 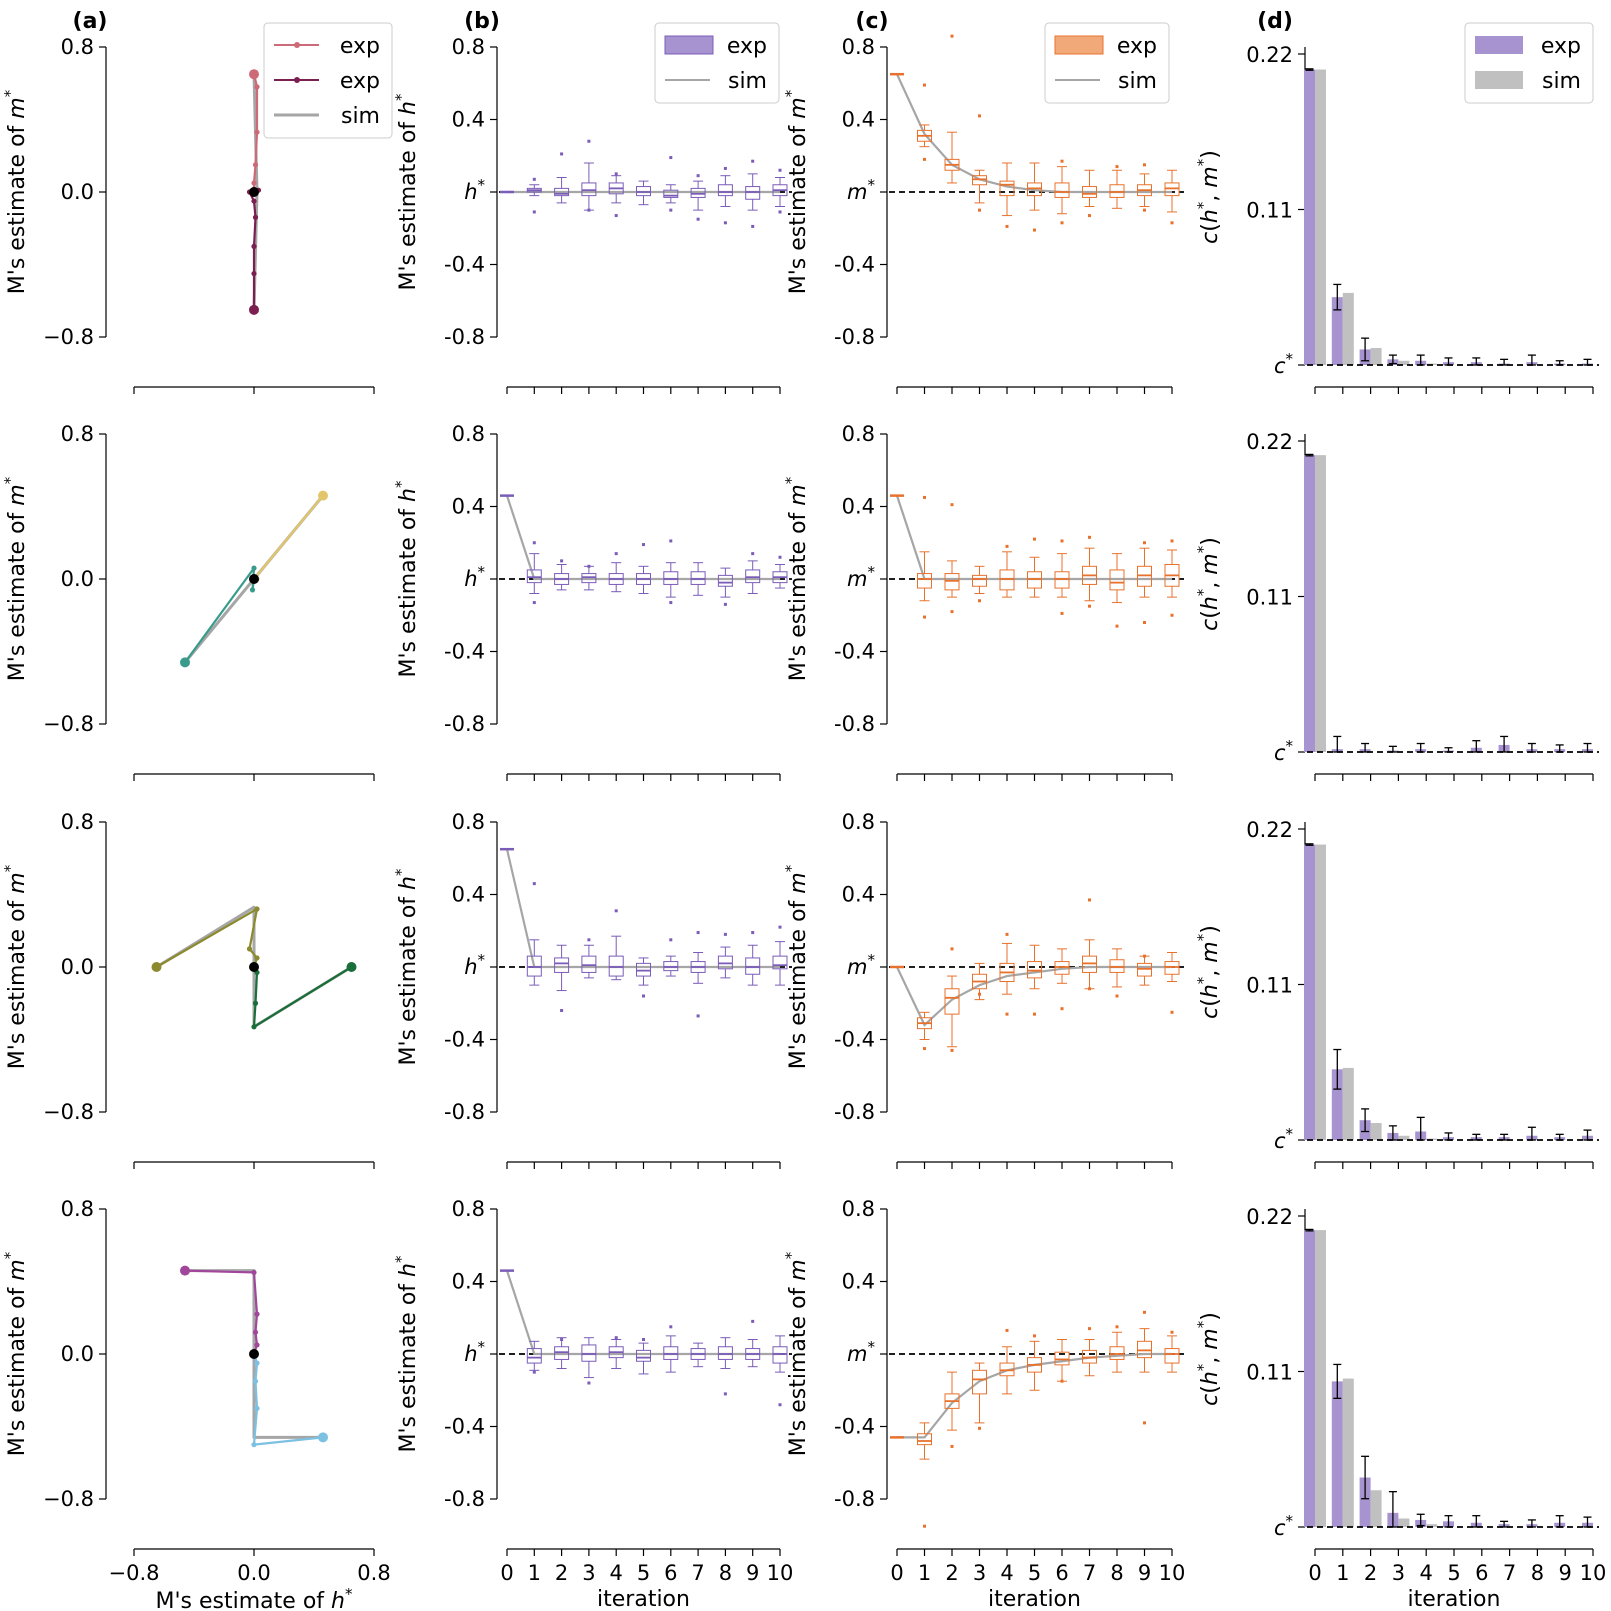 I want to click on x-tick-label: 5, so click(x=643, y=1573).